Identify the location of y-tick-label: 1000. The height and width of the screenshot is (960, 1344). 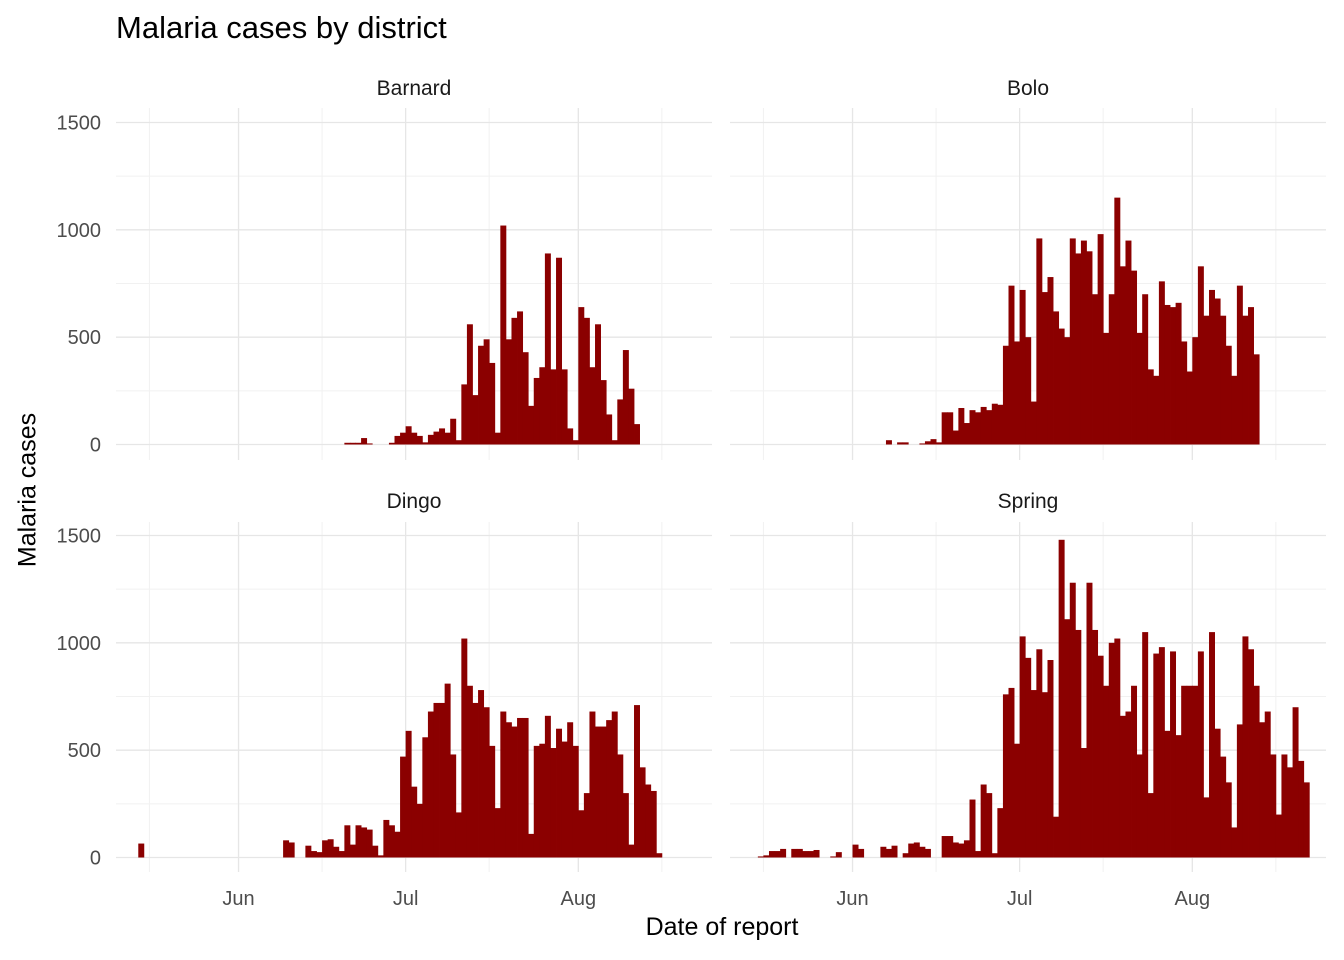
(79, 231).